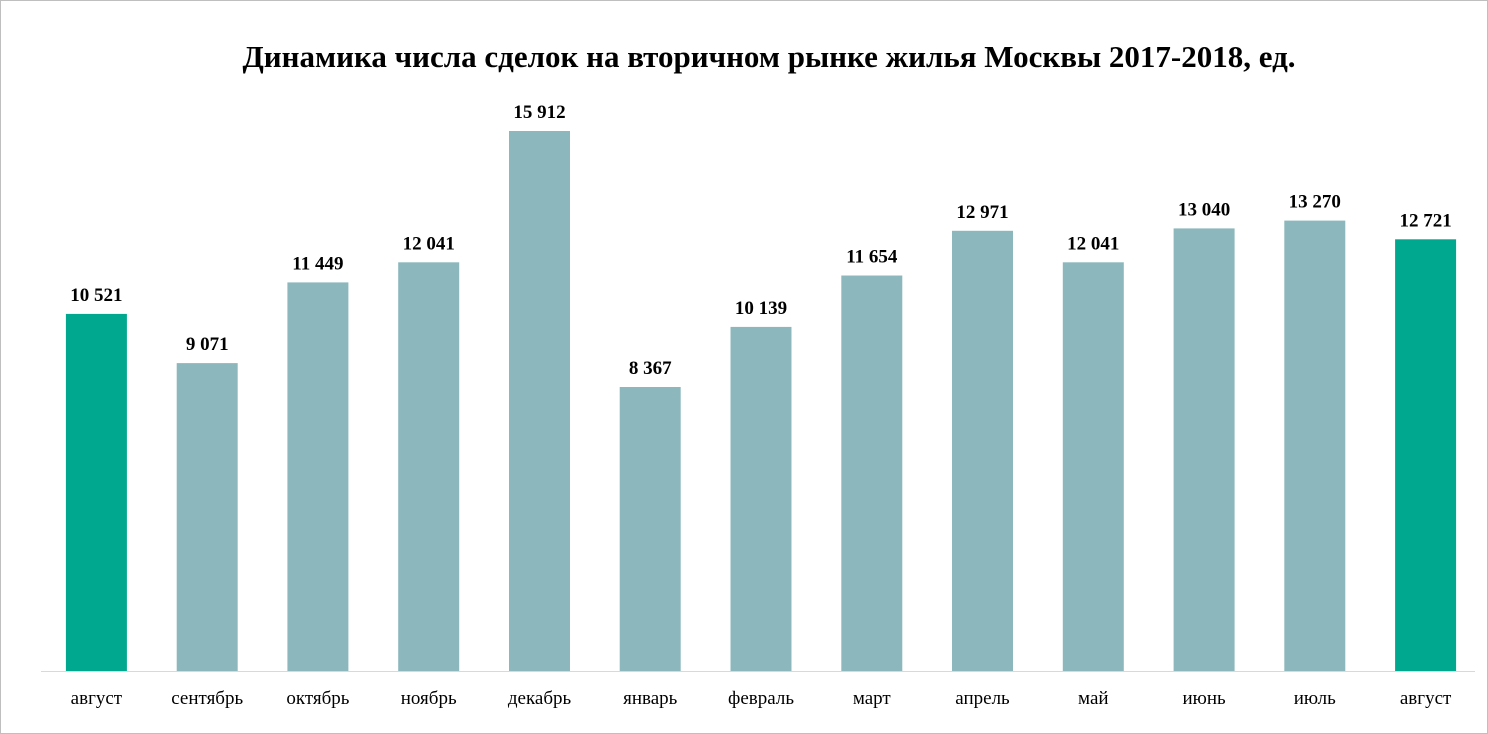 This screenshot has width=1488, height=734. Describe the element at coordinates (1204, 209) in the screenshot. I see `data-label-11: 13 040` at that location.